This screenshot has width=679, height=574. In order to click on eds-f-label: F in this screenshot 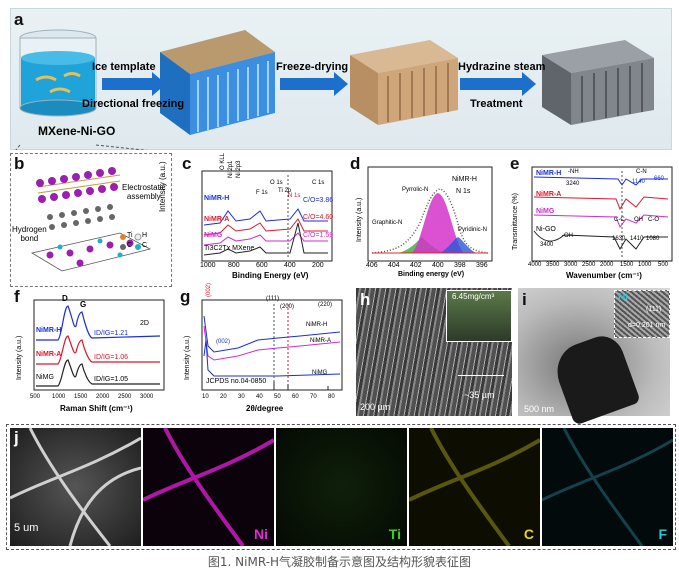, I will do `click(662, 534)`.